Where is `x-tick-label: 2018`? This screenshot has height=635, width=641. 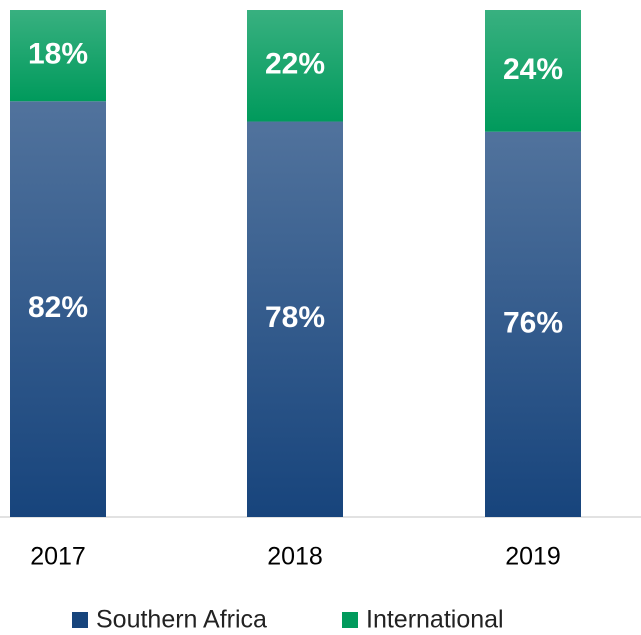
x-tick-label: 2018 is located at coordinates (295, 557).